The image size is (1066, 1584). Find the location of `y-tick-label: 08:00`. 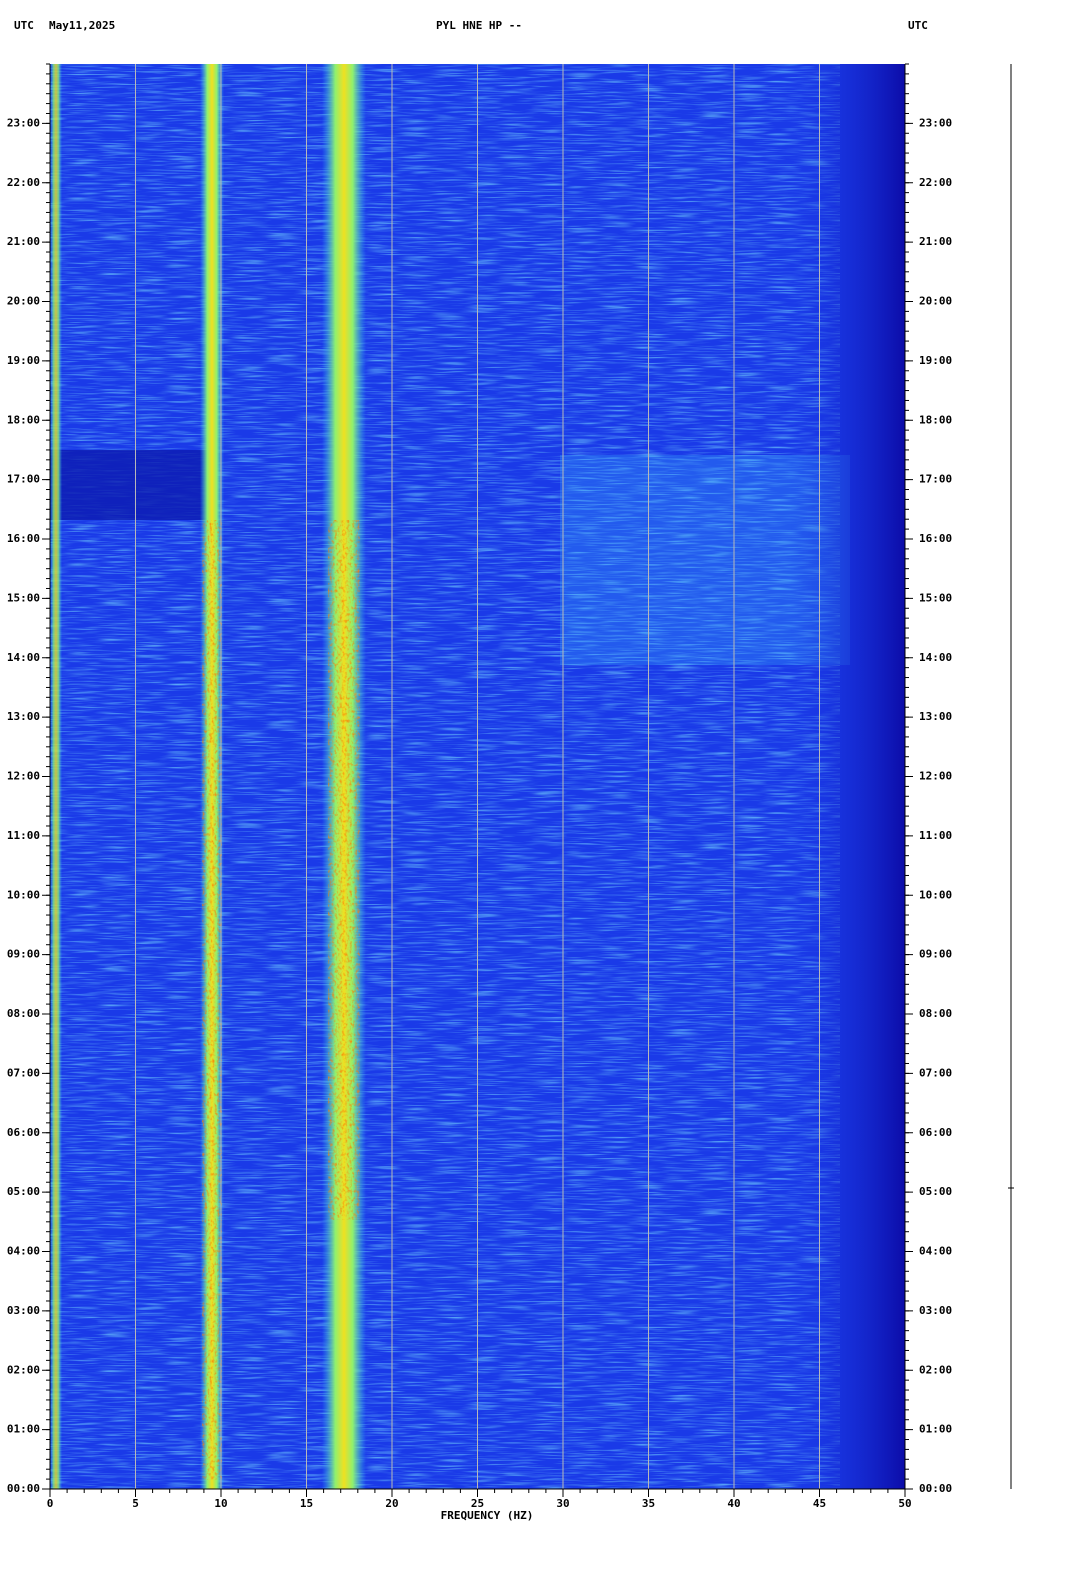

y-tick-label: 08:00 is located at coordinates (23, 1013).